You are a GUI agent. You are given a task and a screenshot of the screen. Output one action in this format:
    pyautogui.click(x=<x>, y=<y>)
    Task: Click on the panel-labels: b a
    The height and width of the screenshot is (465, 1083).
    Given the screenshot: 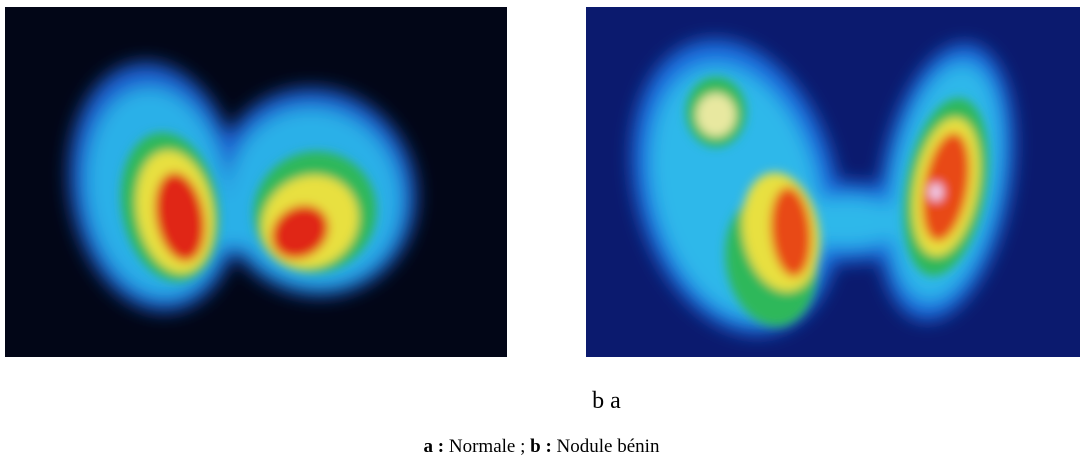 What is the action you would take?
    pyautogui.click(x=606, y=401)
    